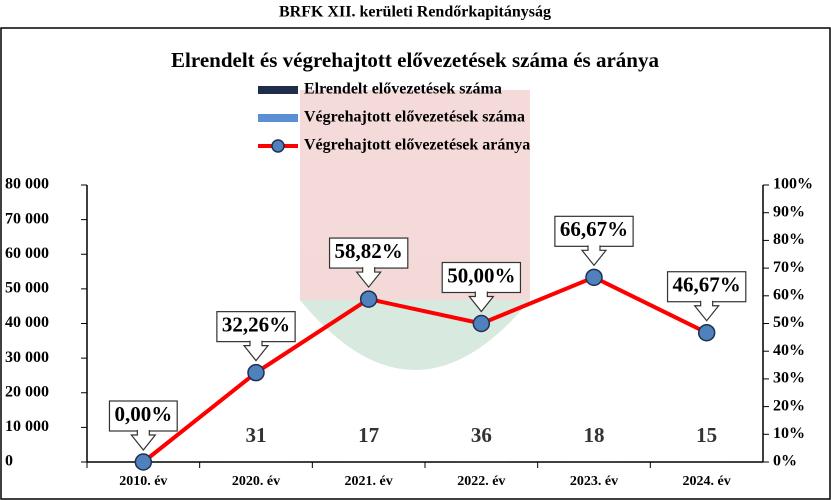 This screenshot has width=831, height=500. I want to click on bar-value-label: 17, so click(368, 435).